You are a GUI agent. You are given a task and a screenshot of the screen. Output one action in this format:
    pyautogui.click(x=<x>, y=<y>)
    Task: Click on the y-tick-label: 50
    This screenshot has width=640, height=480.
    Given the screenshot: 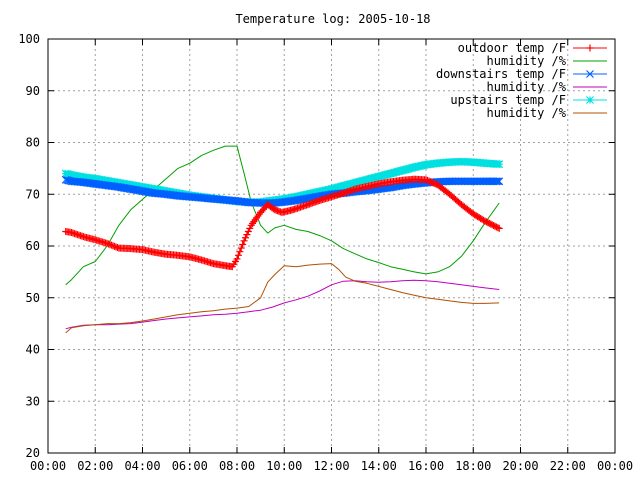 What is the action you would take?
    pyautogui.click(x=33, y=298)
    